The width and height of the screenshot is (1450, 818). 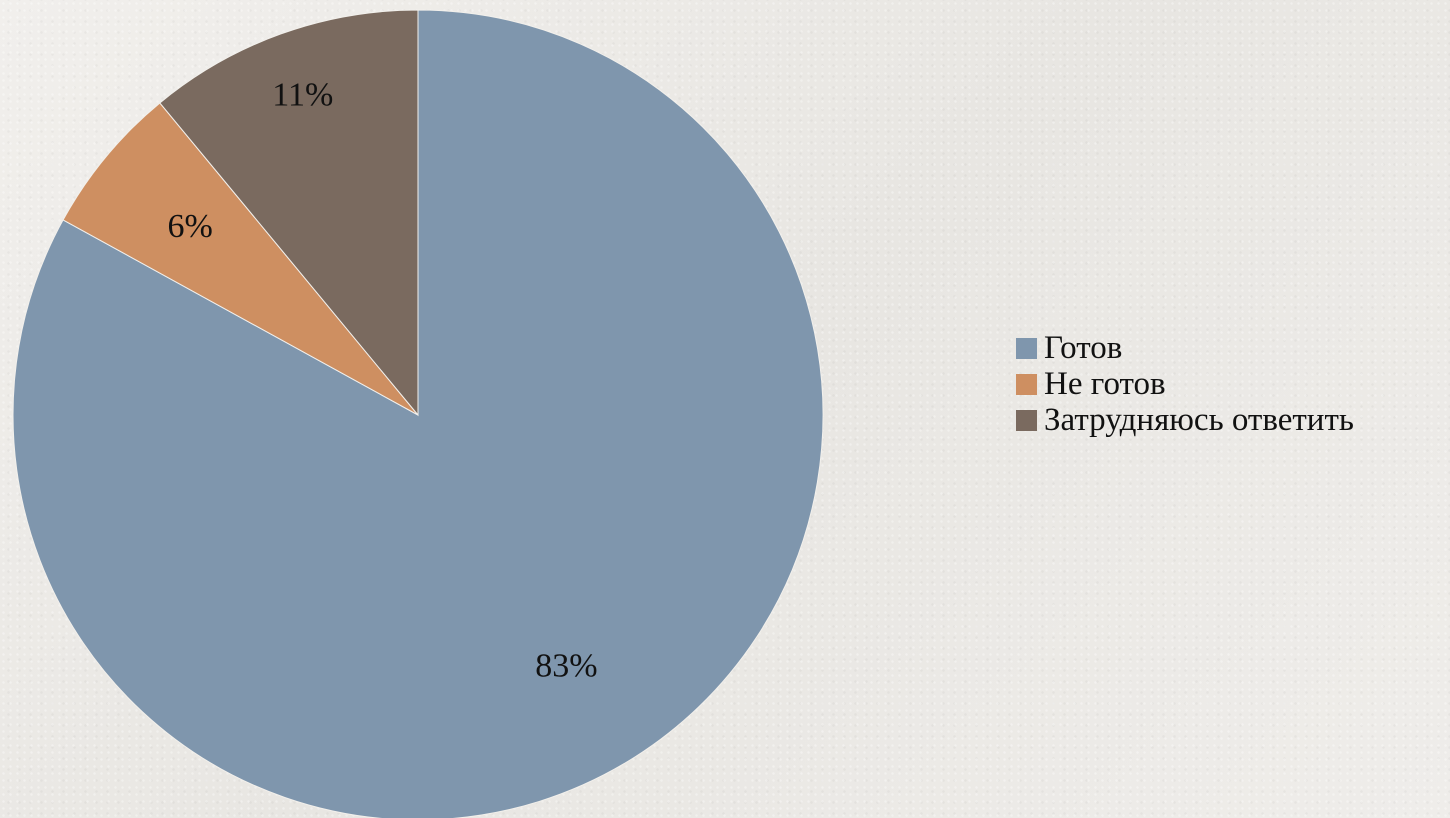 I want to click on pie-slice-not-ready, so click(x=240, y=259).